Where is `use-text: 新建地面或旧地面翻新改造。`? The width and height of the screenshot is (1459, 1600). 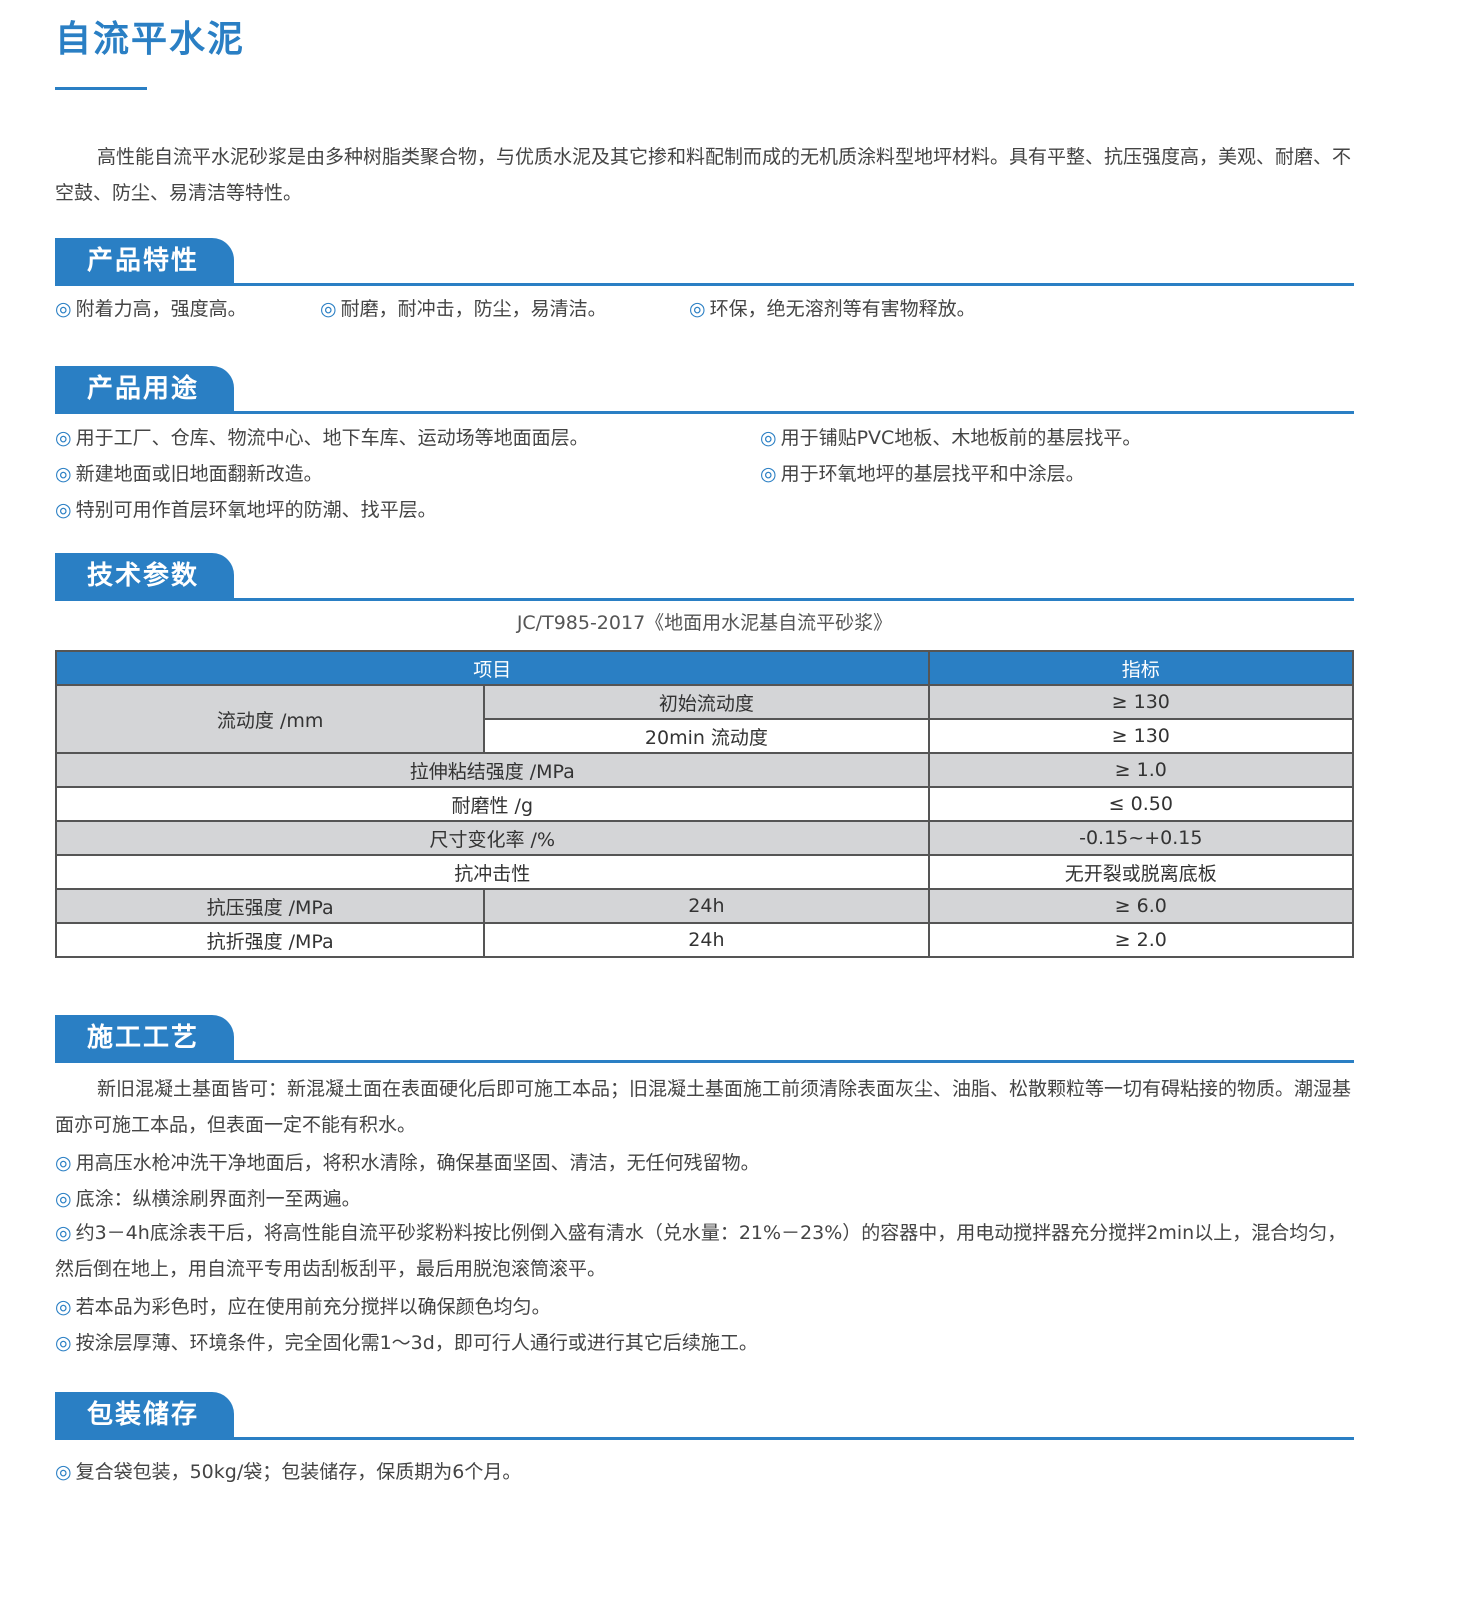
use-text: 新建地面或旧地面翻新改造。 is located at coordinates (199, 474).